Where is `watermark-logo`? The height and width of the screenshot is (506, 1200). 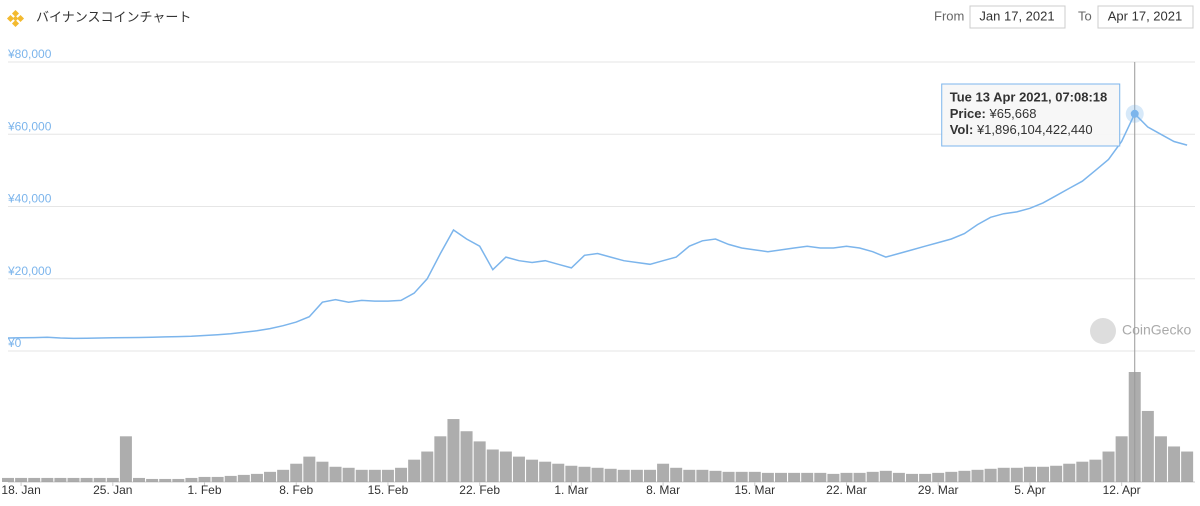
watermark-logo is located at coordinates (1103, 331).